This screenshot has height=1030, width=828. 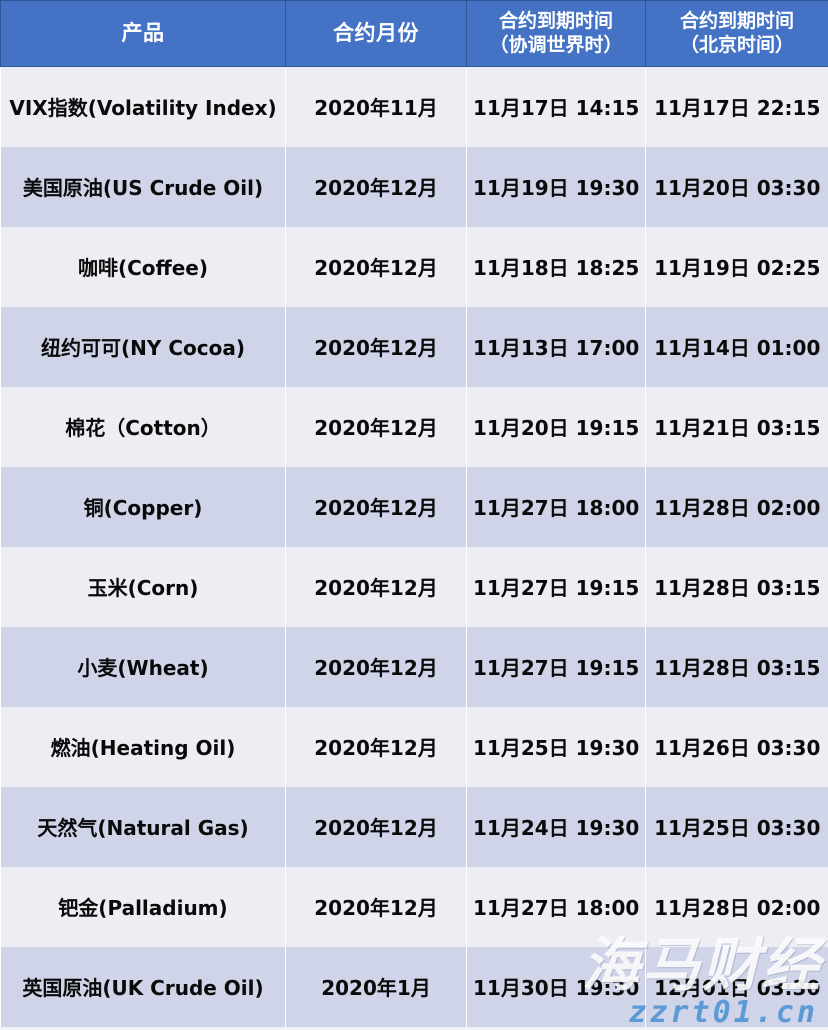 I want to click on cell-expiry-utc: 11月25日 19:30, so click(x=556, y=746).